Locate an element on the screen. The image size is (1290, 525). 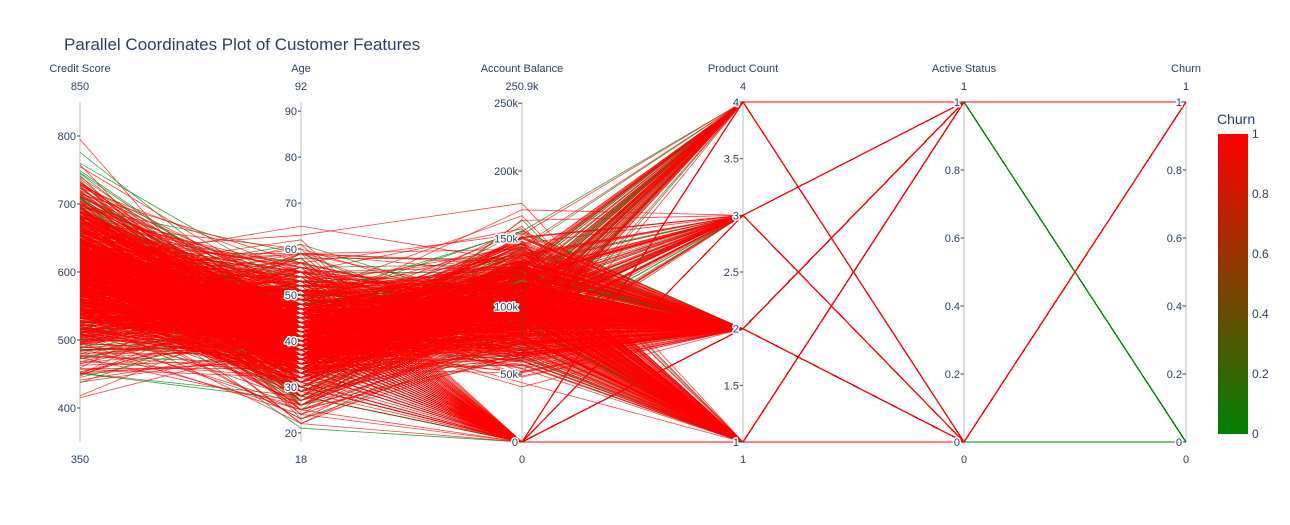
axis-tick-label: 4 is located at coordinates (736, 103).